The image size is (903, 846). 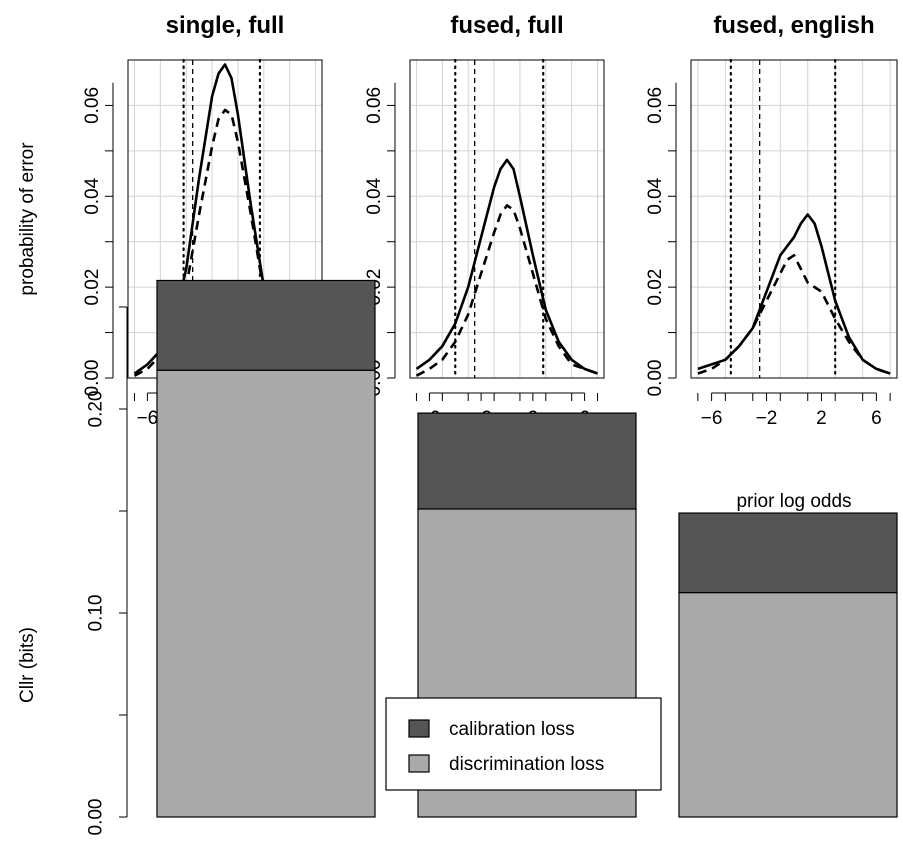 I want to click on bar-y-tick-label: 0.00, so click(x=96, y=817).